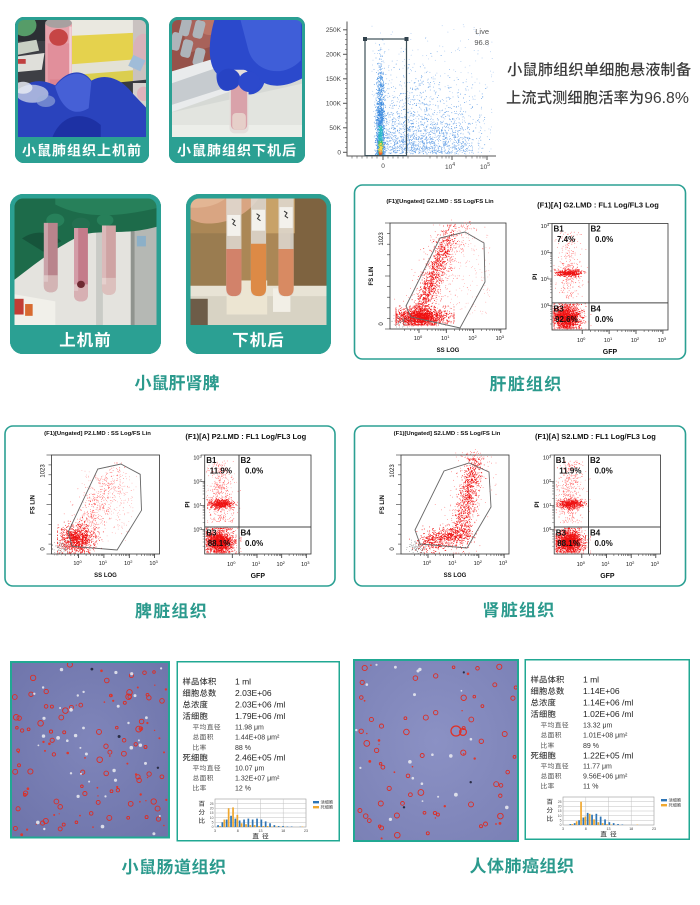  What do you see at coordinates (440, 202) in the screenshot?
I see `svg-text:(F1)[Ungated] G2.LMD : SS Log/: (F1)[Ungated] G2.LMD : SS Log/FS Lin` at bounding box center [440, 202].